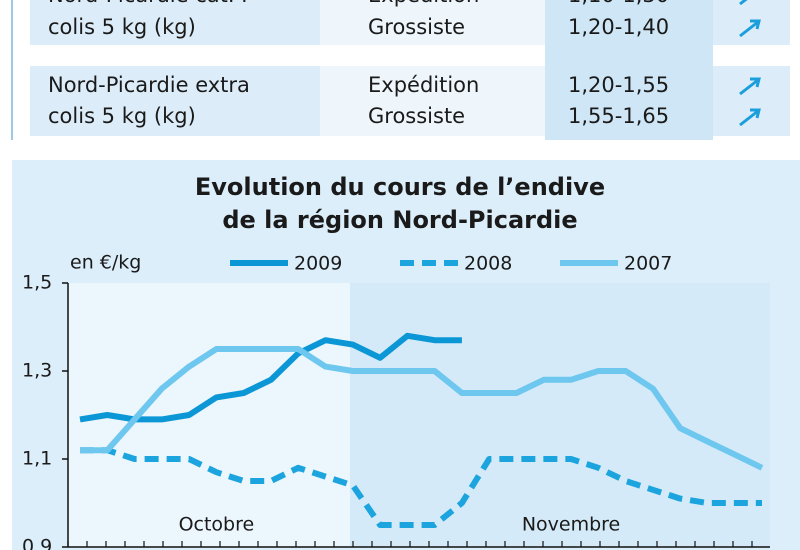 The image size is (800, 550). Describe the element at coordinates (37, 543) in the screenshot. I see `y-tick-label: 0,9` at that location.